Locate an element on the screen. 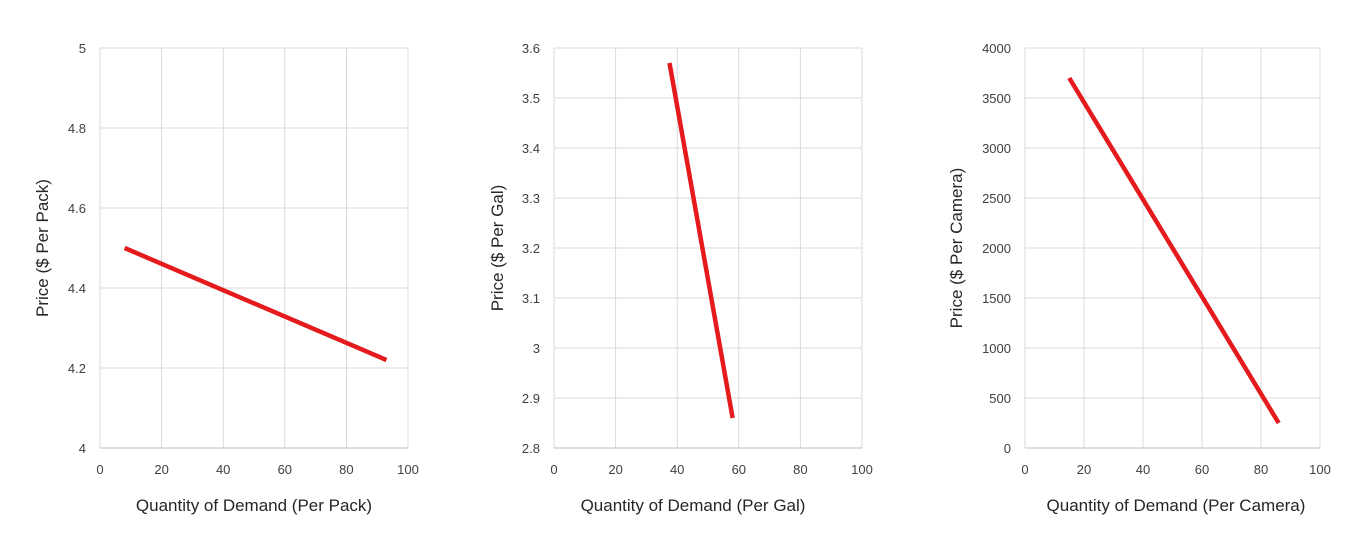 Image resolution: width=1358 pixels, height=533 pixels. y-tick-label: 2.8 is located at coordinates (531, 448).